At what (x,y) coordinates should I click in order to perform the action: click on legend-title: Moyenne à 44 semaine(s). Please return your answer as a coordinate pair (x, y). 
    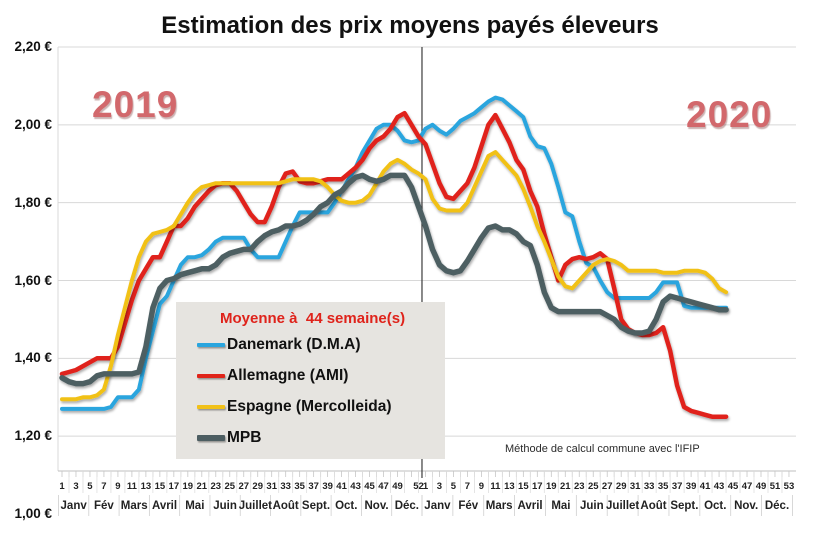
    Looking at the image, I should click on (313, 318).